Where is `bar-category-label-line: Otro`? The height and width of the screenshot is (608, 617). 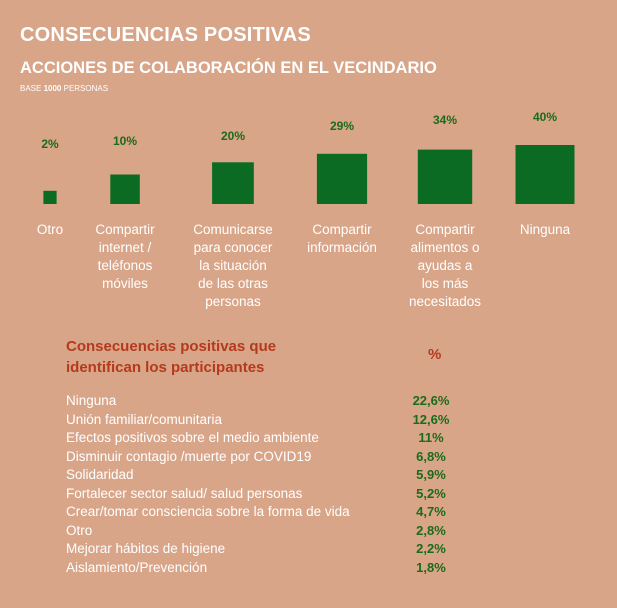 bar-category-label-line: Otro is located at coordinates (50, 229).